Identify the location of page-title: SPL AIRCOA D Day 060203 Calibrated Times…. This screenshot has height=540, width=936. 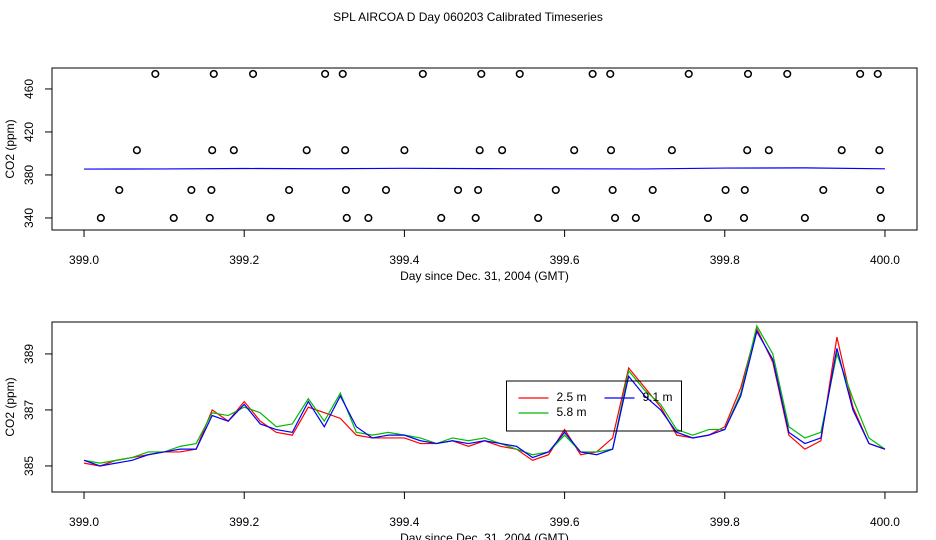
(468, 17).